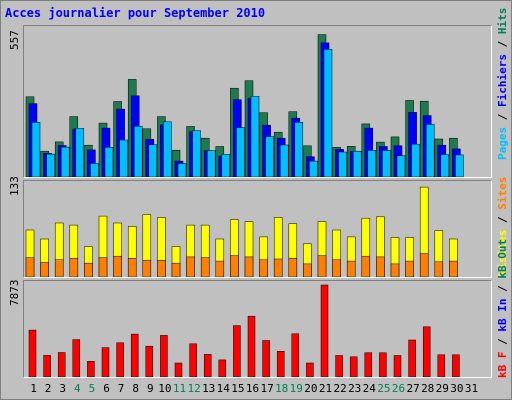 The height and width of the screenshot is (400, 512). I want to click on legend-hits-panel-hits: Hits, so click(502, 21).